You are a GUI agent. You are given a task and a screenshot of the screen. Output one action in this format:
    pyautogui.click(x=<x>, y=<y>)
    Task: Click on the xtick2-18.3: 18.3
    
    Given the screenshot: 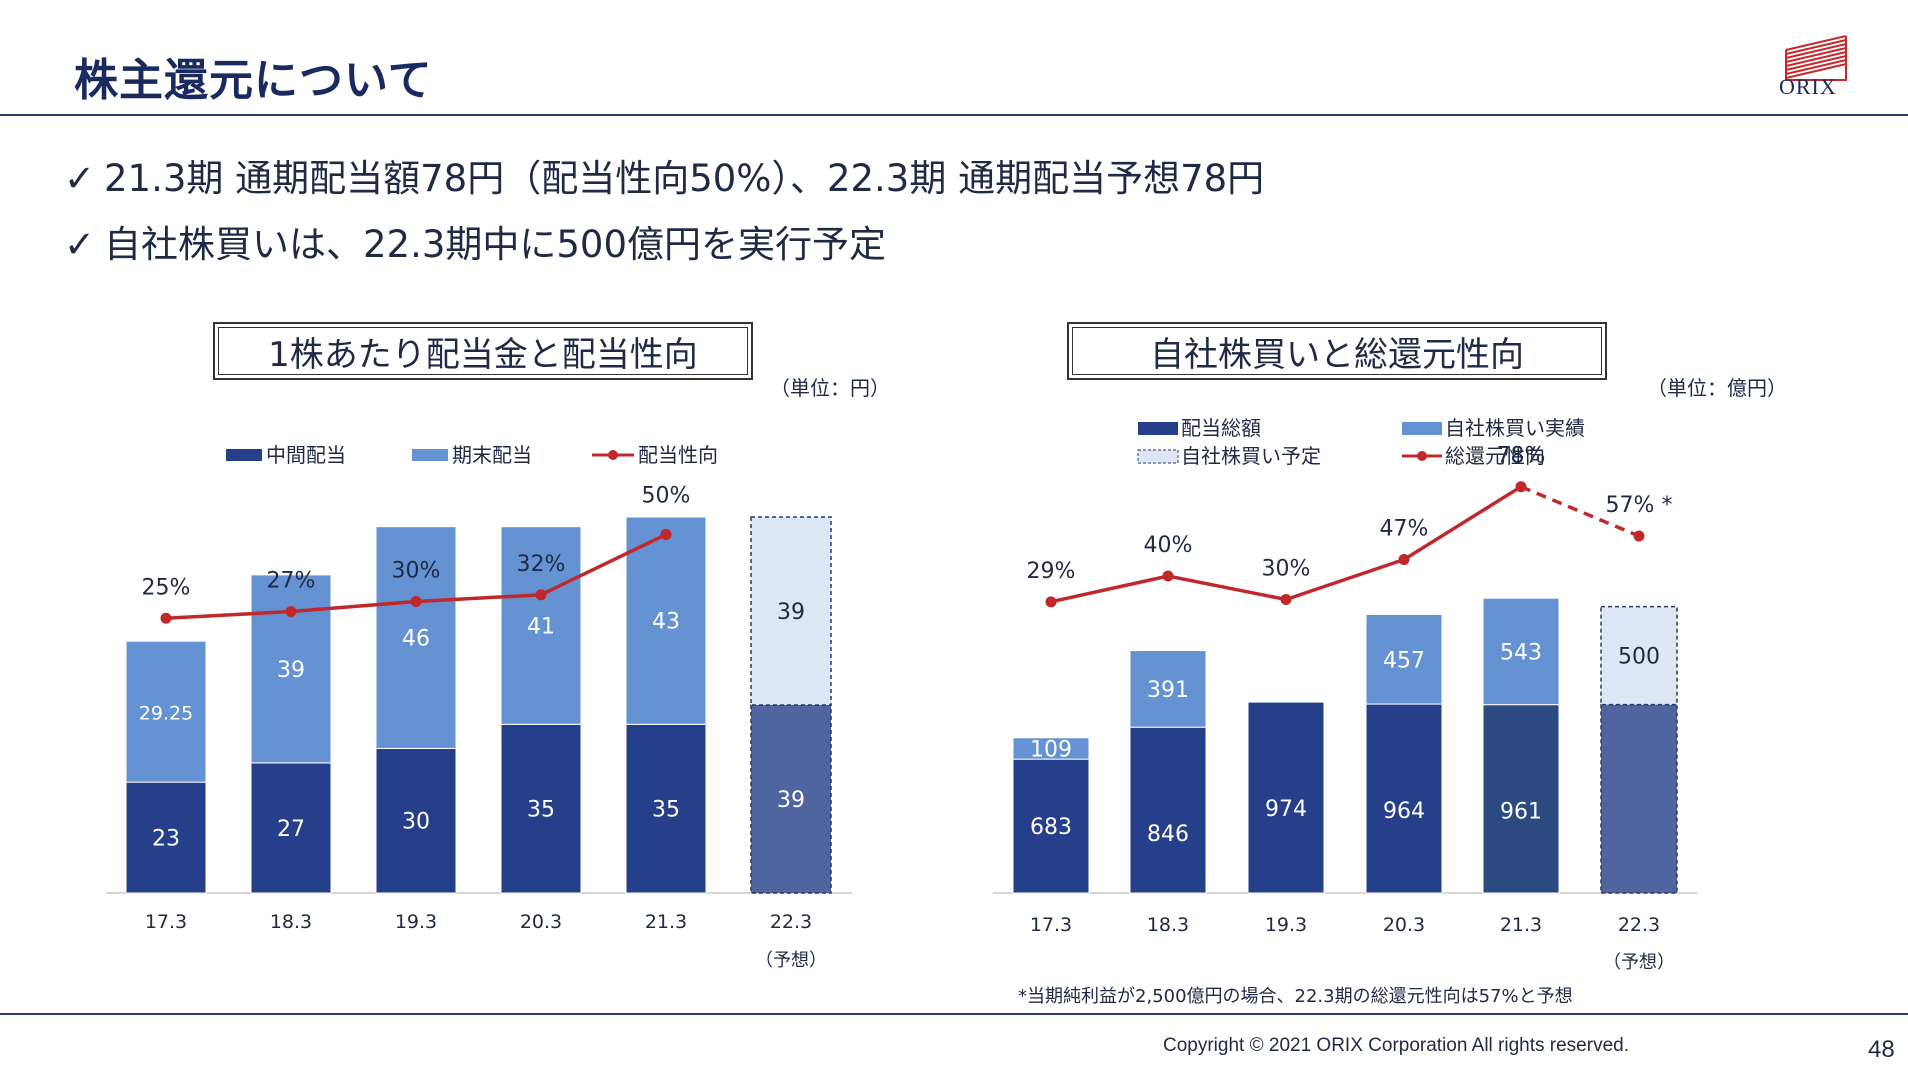 What is the action you would take?
    pyautogui.click(x=1168, y=925)
    